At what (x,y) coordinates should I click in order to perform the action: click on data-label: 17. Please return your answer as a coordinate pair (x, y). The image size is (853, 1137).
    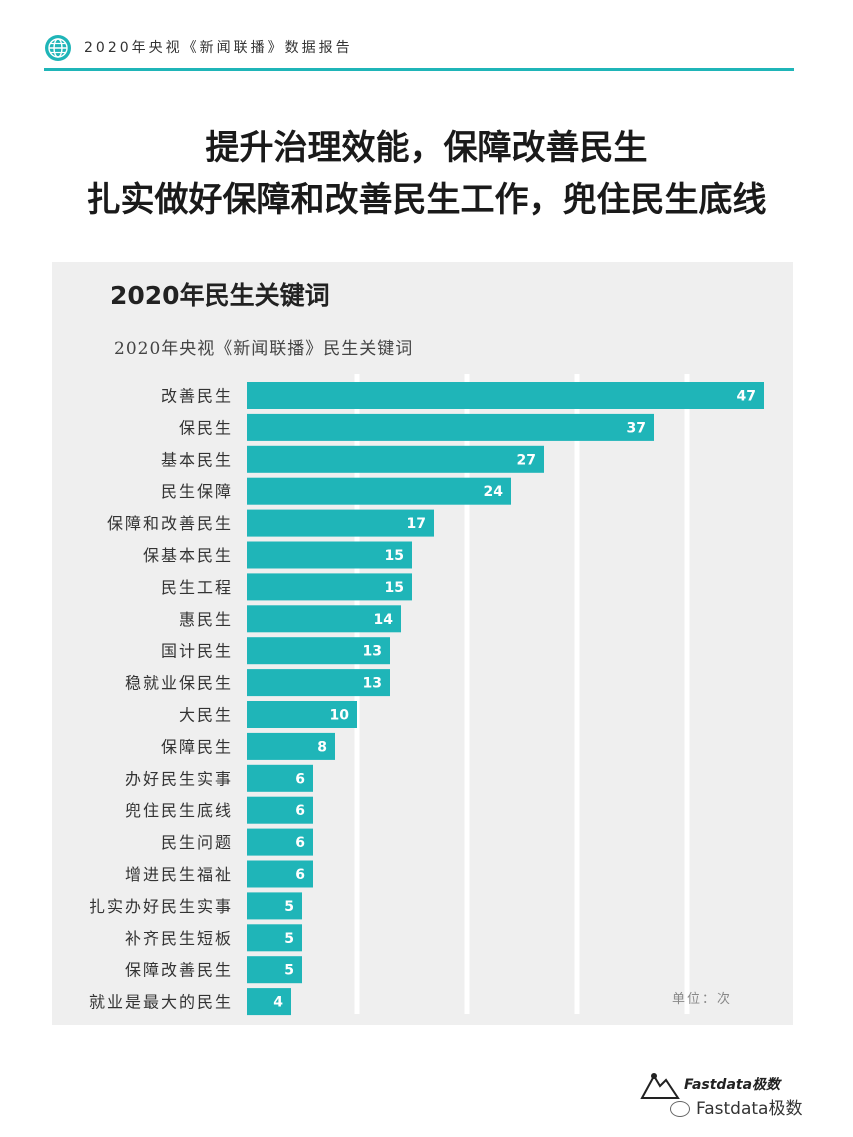
    Looking at the image, I should click on (416, 524).